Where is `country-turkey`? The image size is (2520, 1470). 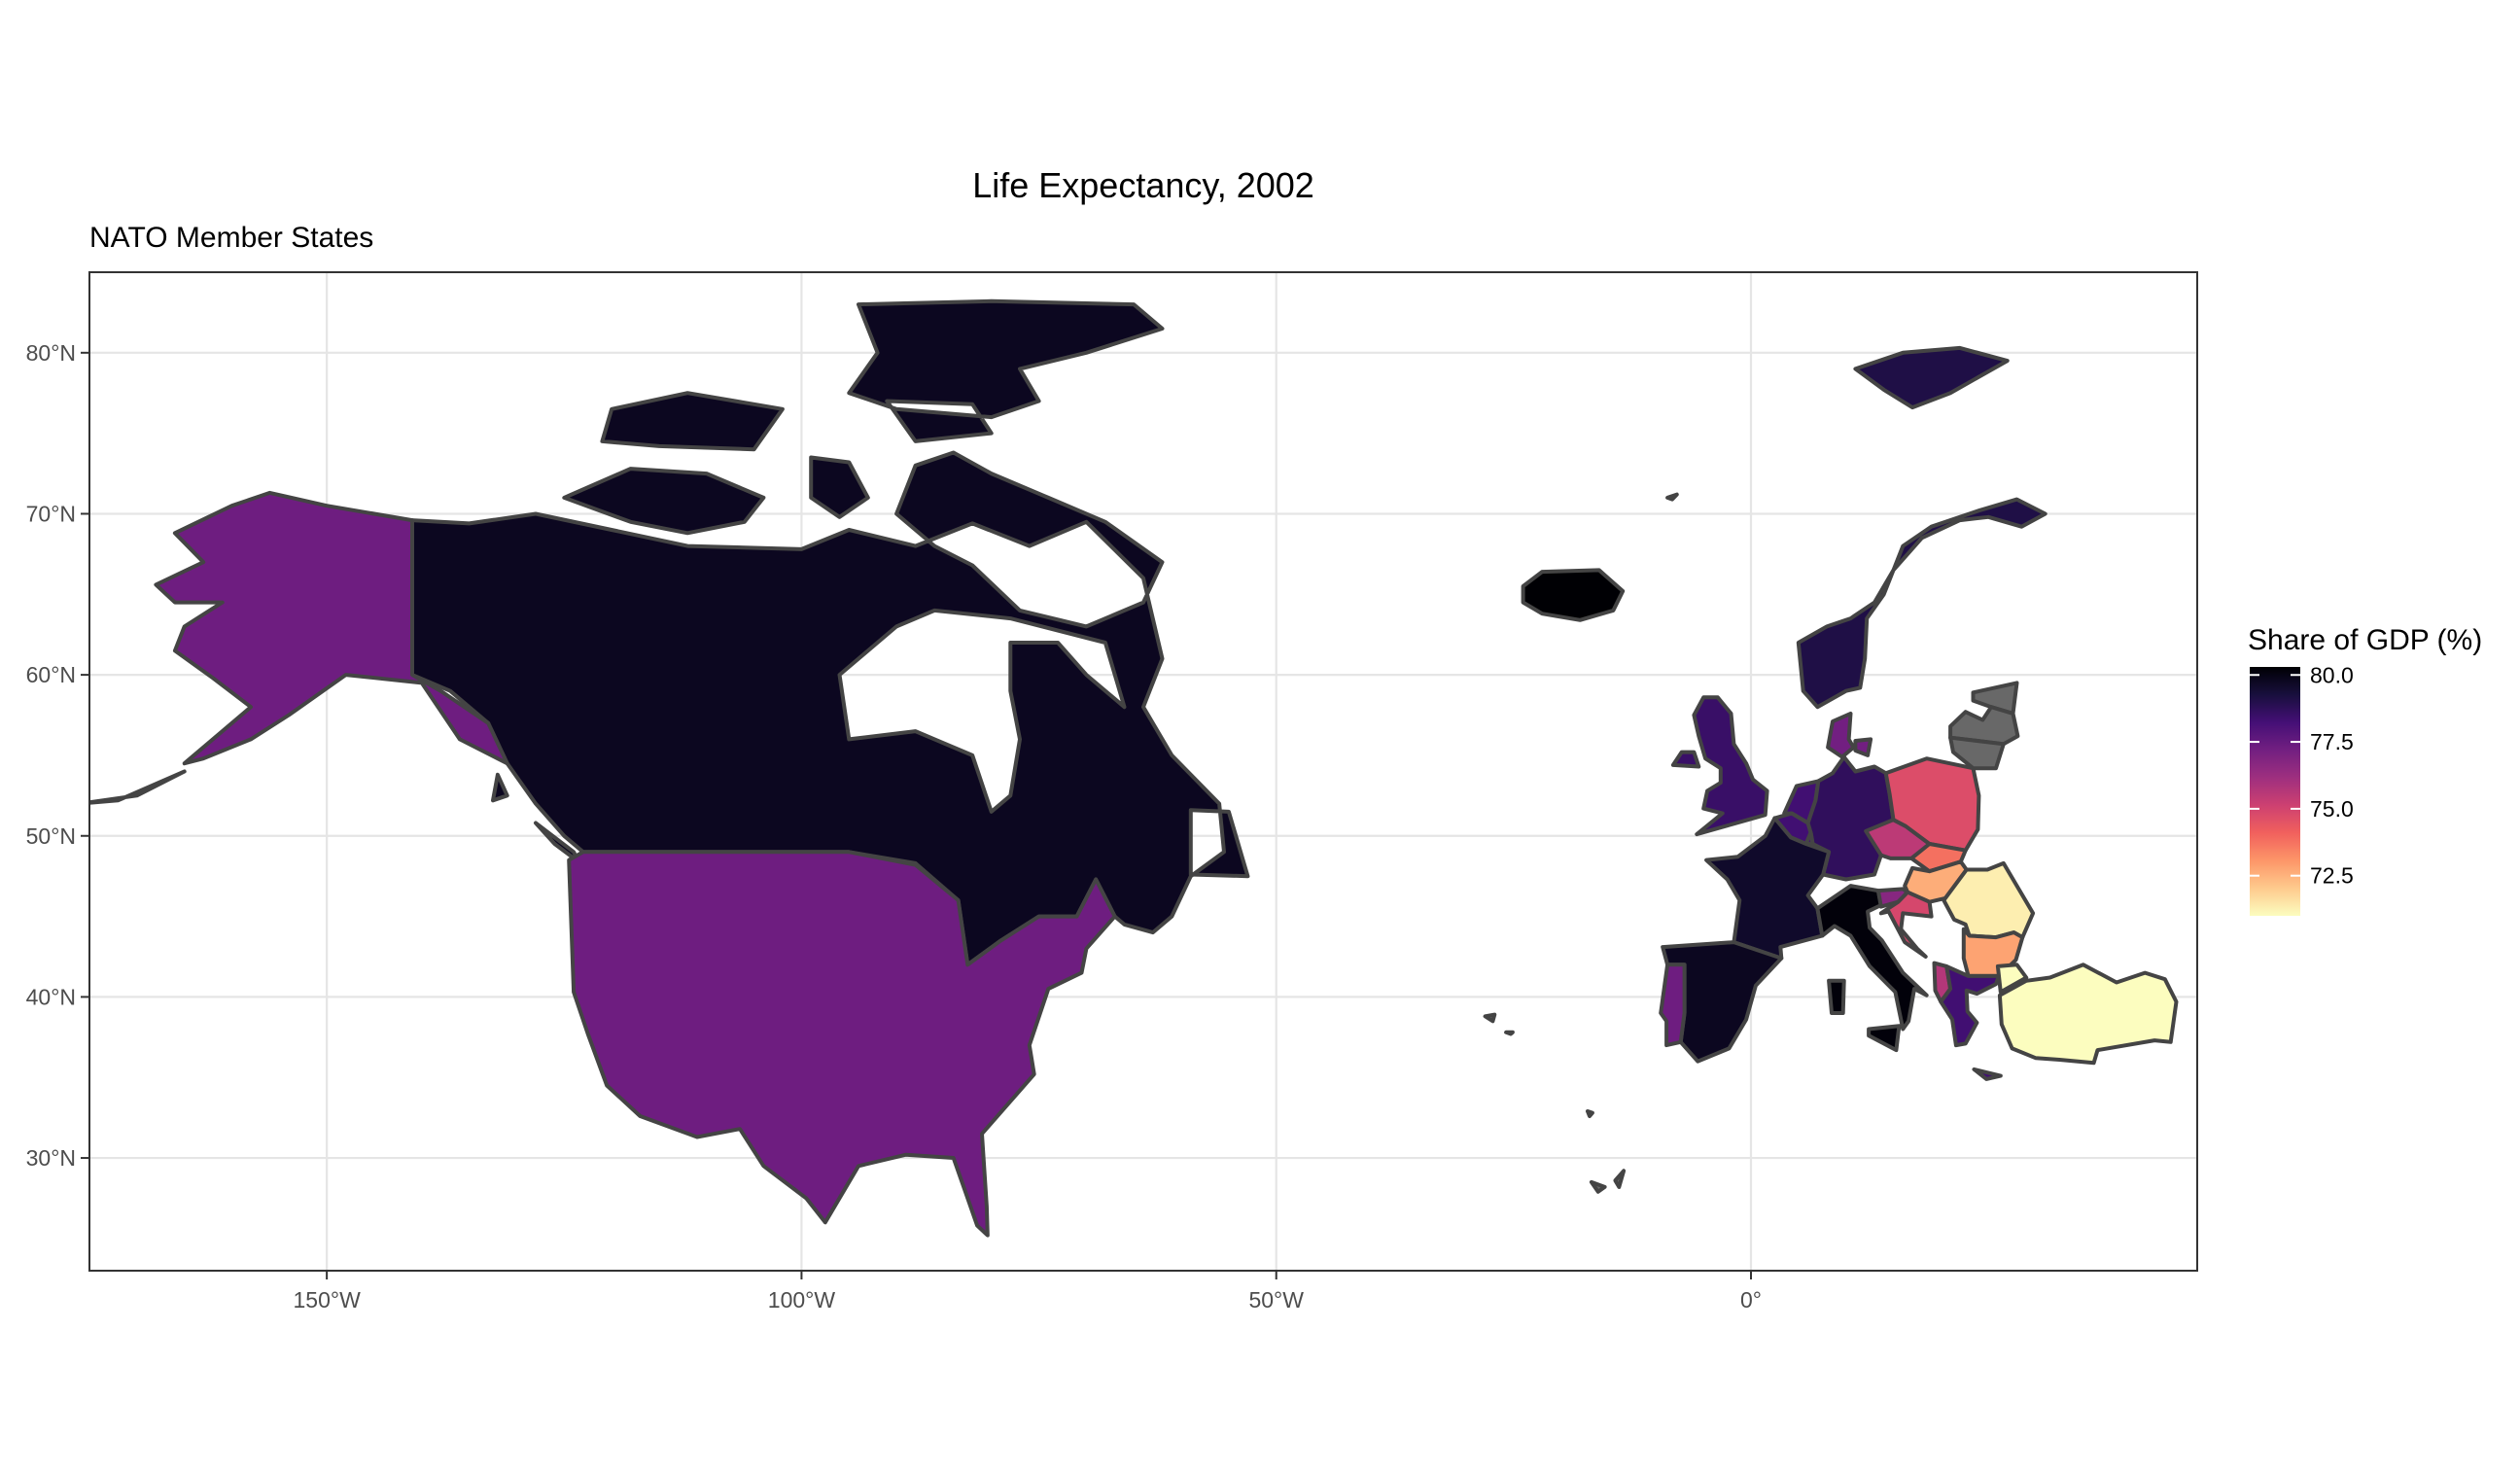 country-turkey is located at coordinates (2087, 1014).